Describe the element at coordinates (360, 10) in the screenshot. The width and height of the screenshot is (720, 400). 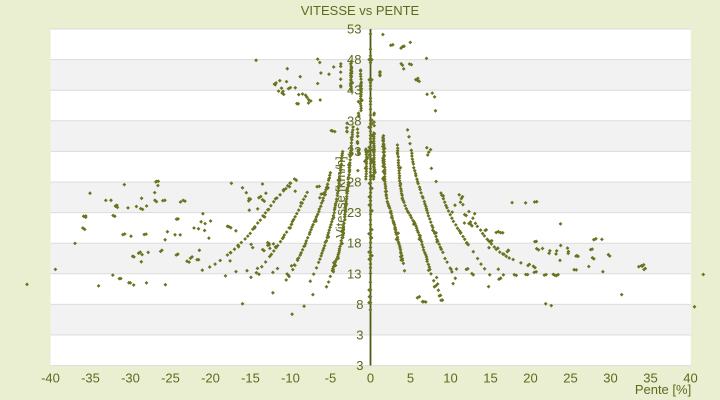
I see `svg-text: VITESSE vs PENTE` at that location.